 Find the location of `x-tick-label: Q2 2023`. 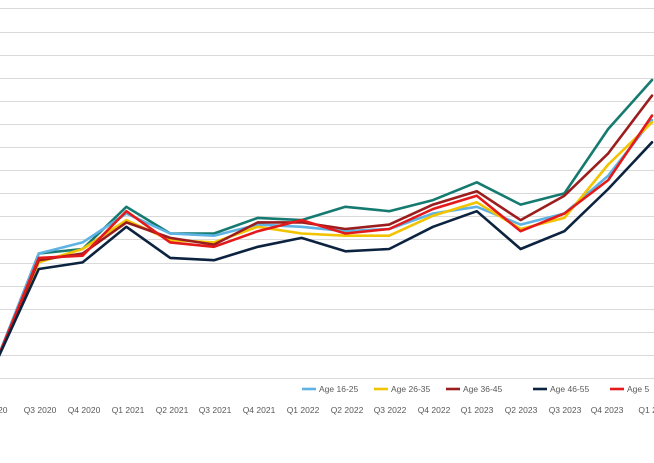

x-tick-label: Q2 2023 is located at coordinates (521, 410).